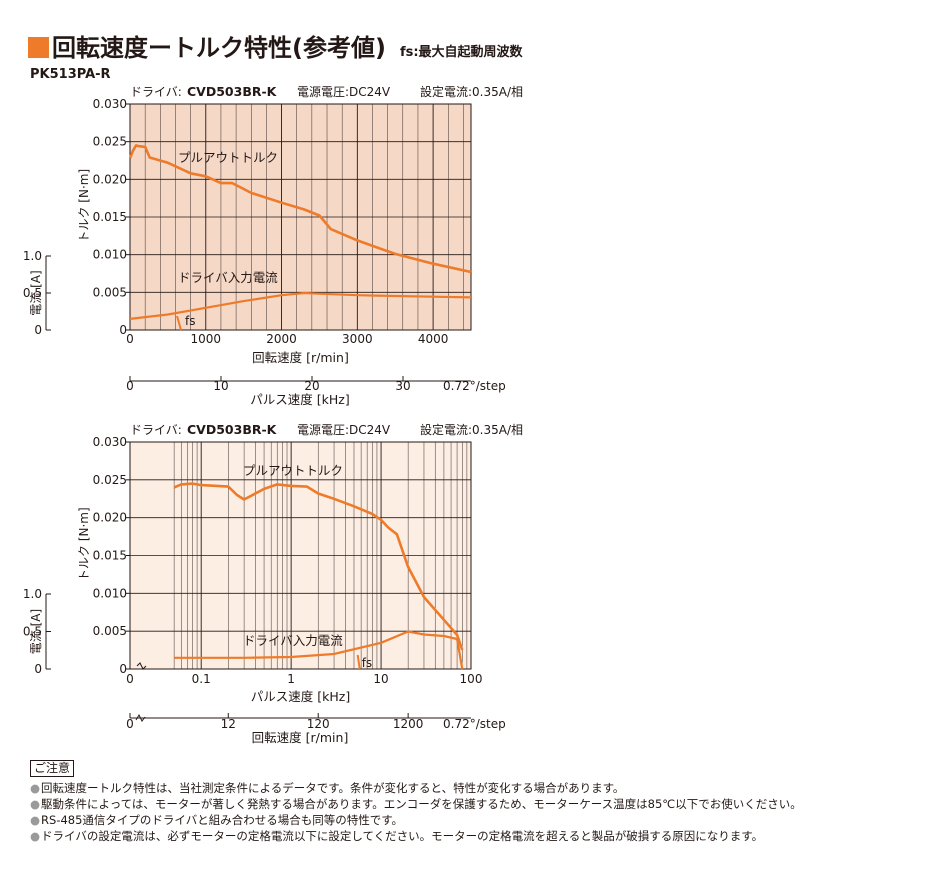  I want to click on orange-square-icon, so click(38, 47).